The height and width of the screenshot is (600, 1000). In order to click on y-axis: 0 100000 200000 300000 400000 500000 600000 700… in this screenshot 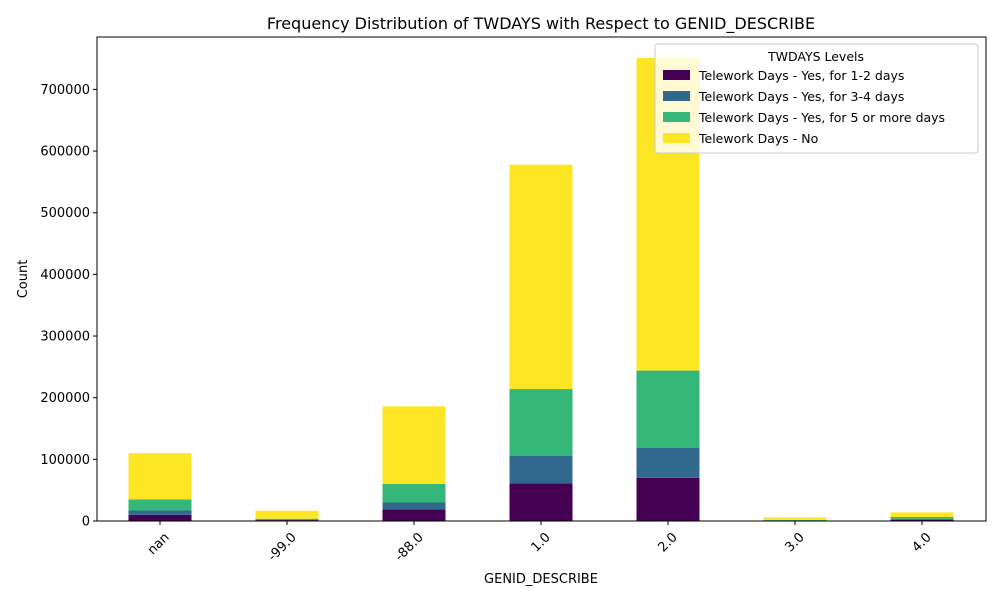, I will do `click(68, 306)`.